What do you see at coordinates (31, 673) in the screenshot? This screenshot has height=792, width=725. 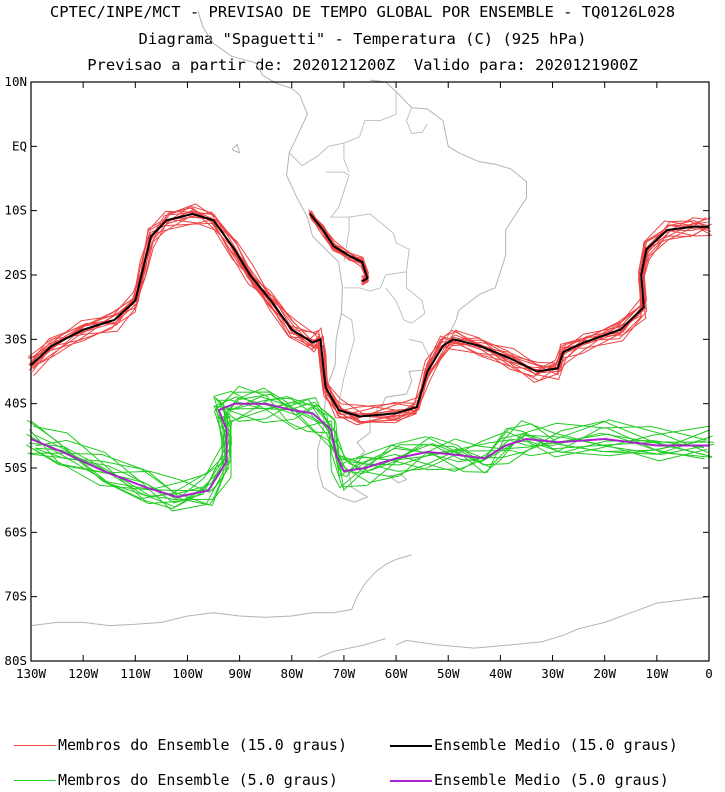 I see `longitude-label: 130W` at bounding box center [31, 673].